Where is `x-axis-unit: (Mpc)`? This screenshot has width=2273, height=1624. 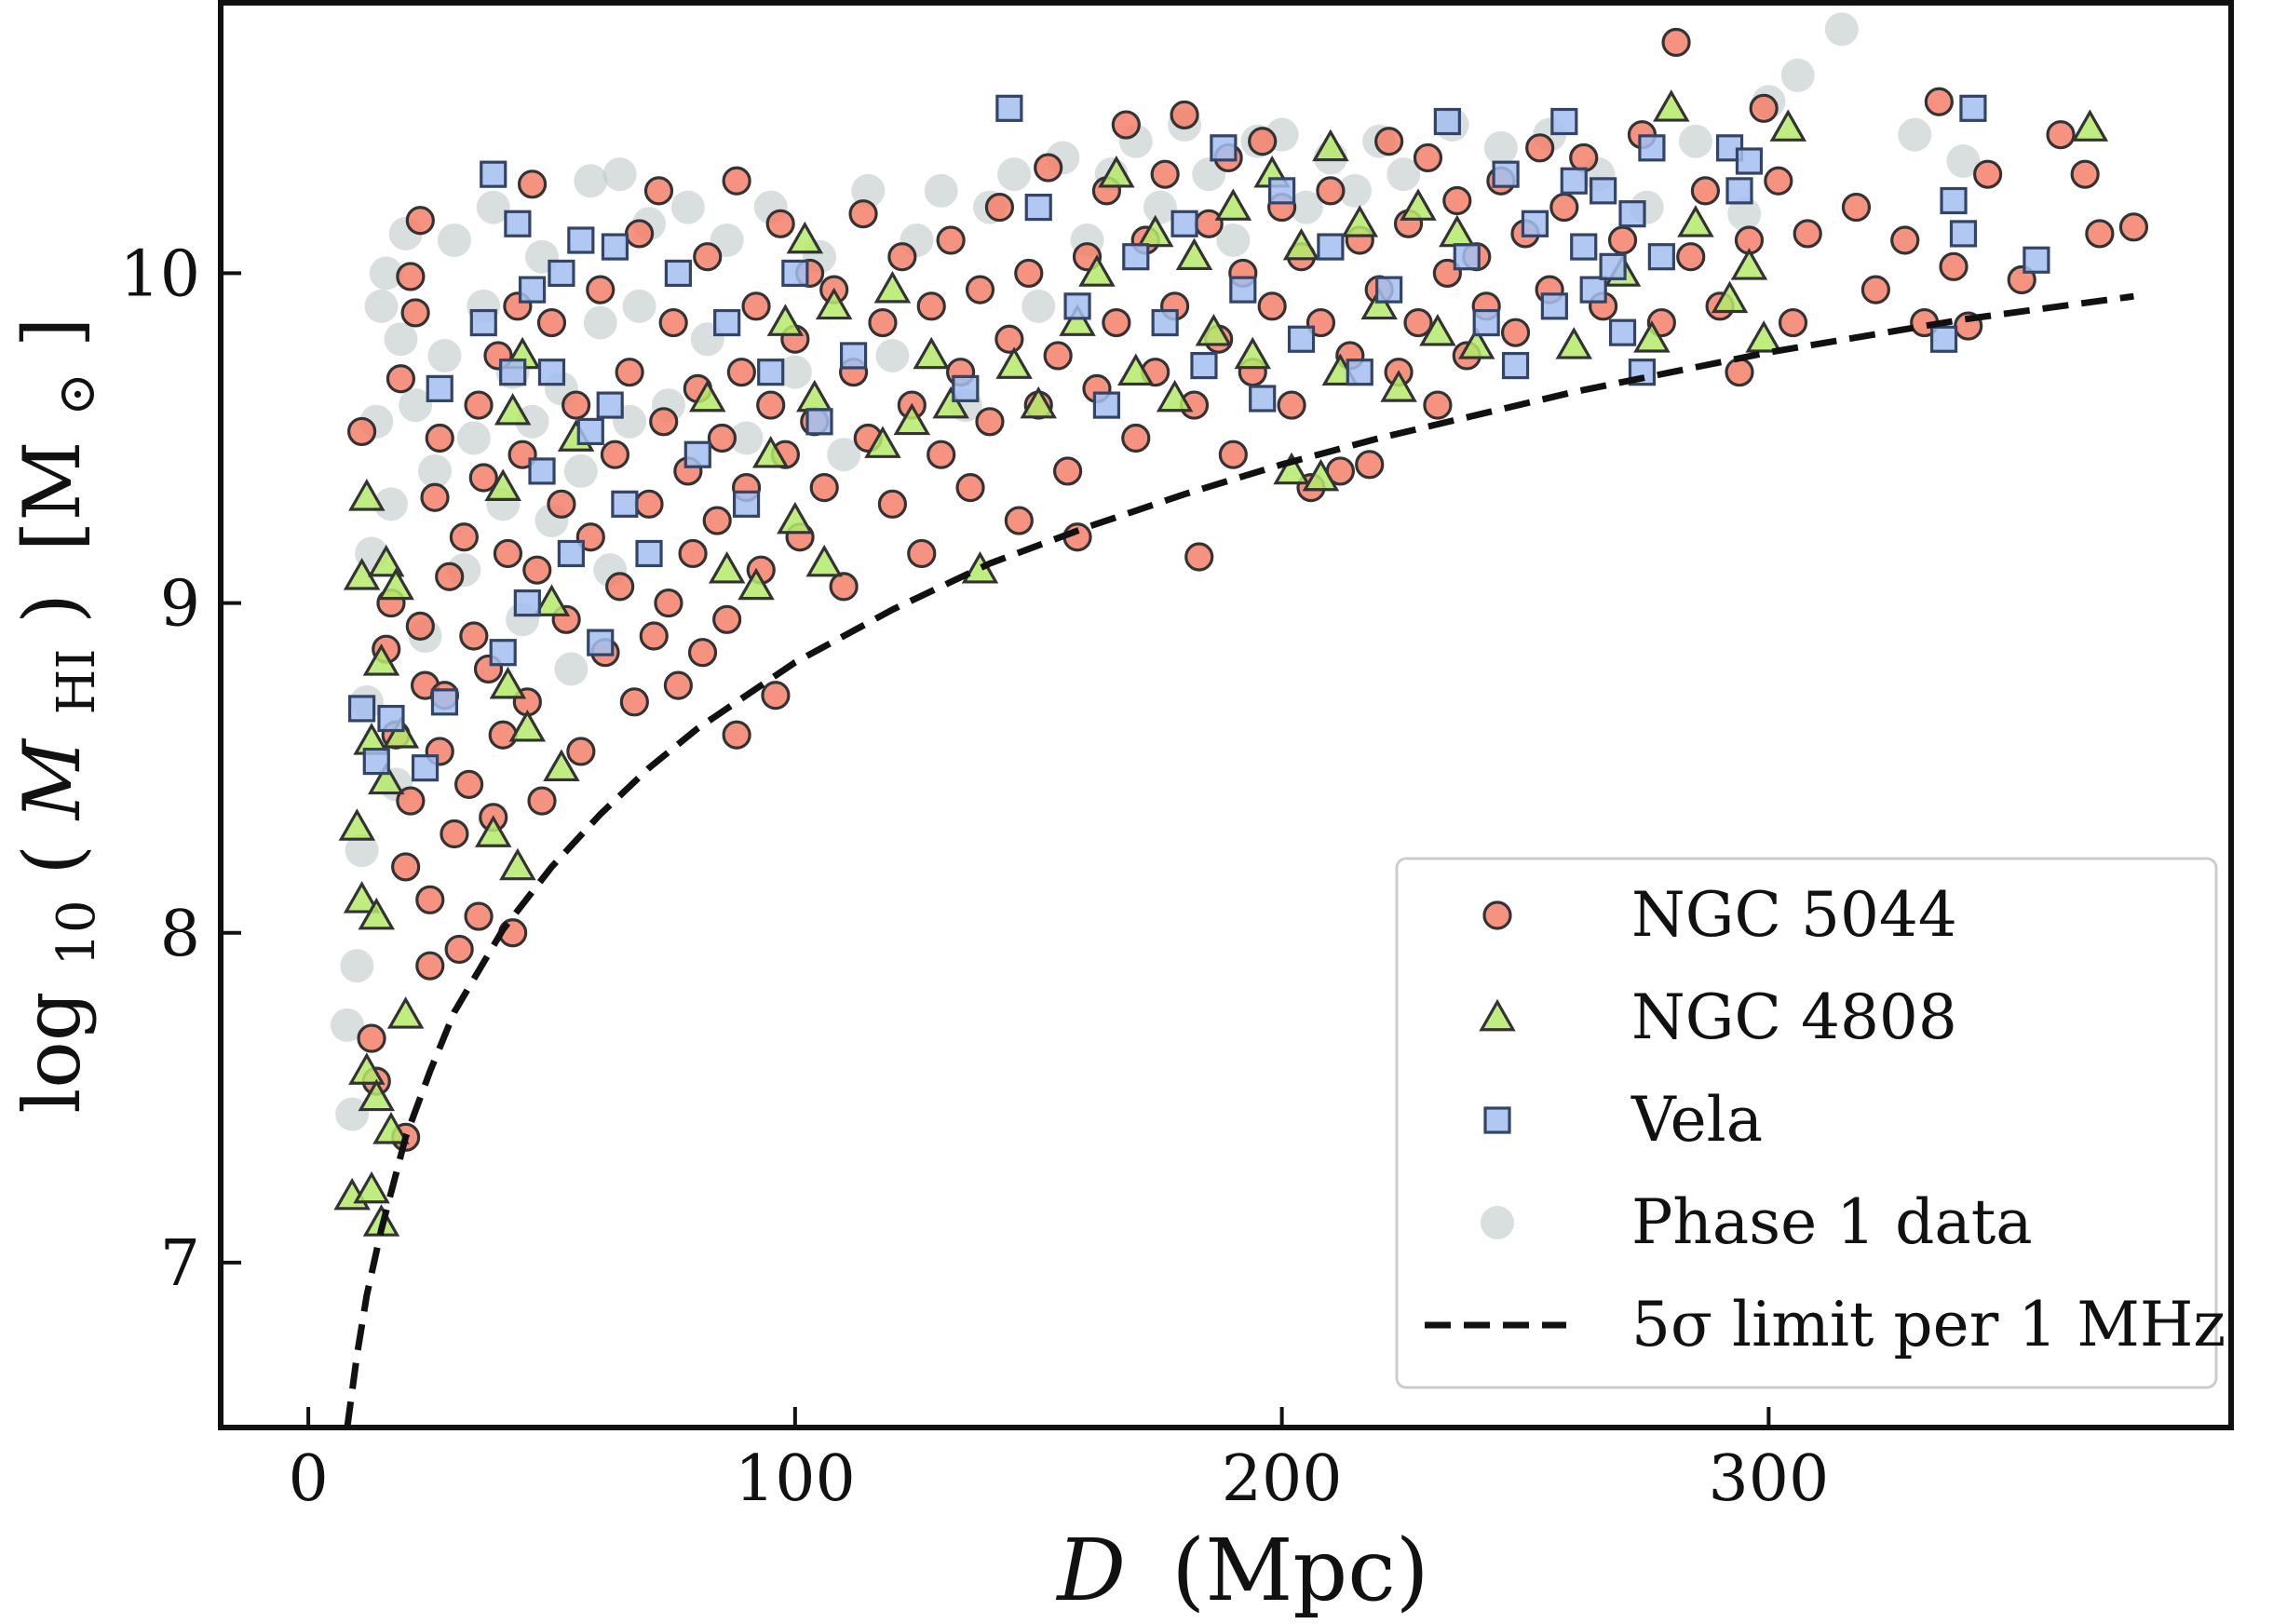
x-axis-unit: (Mpc) is located at coordinates (1300, 1570).